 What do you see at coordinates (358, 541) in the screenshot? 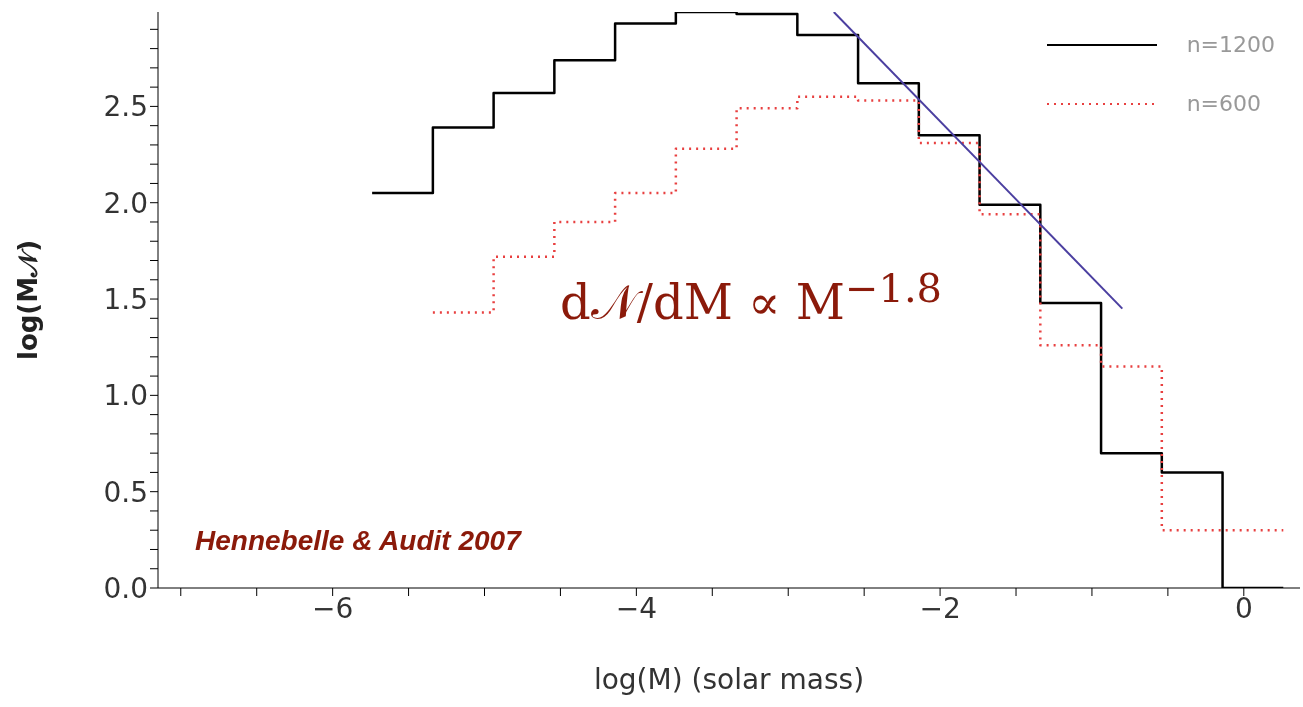
I see `annotation: Hennebelle & Audit 2007` at bounding box center [358, 541].